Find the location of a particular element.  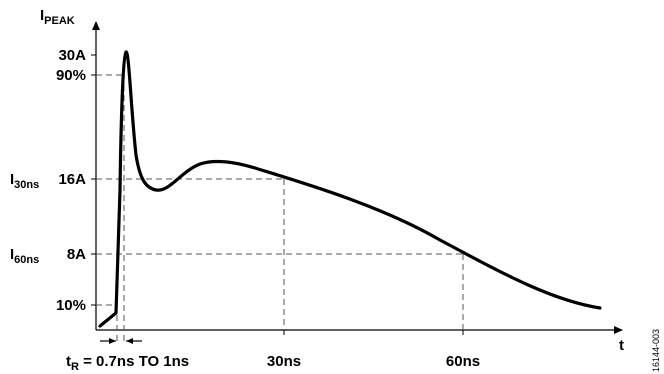

y-label-10pct: 10% is located at coordinates (71, 305).